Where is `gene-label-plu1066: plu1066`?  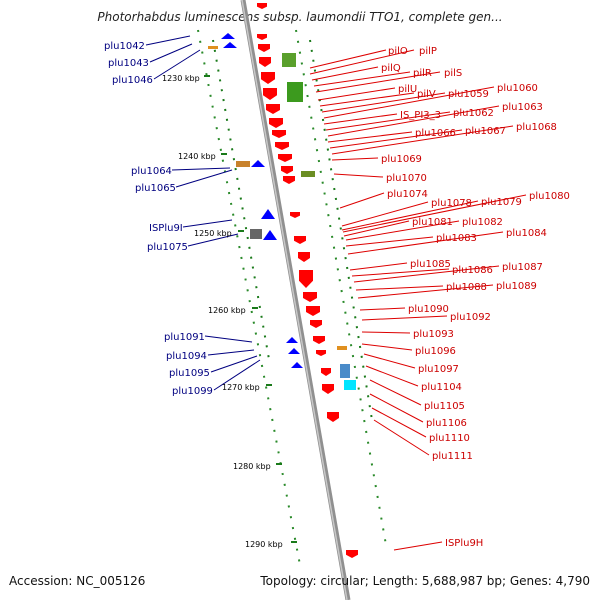
gene-label-plu1066: plu1066 is located at coordinates (435, 133).